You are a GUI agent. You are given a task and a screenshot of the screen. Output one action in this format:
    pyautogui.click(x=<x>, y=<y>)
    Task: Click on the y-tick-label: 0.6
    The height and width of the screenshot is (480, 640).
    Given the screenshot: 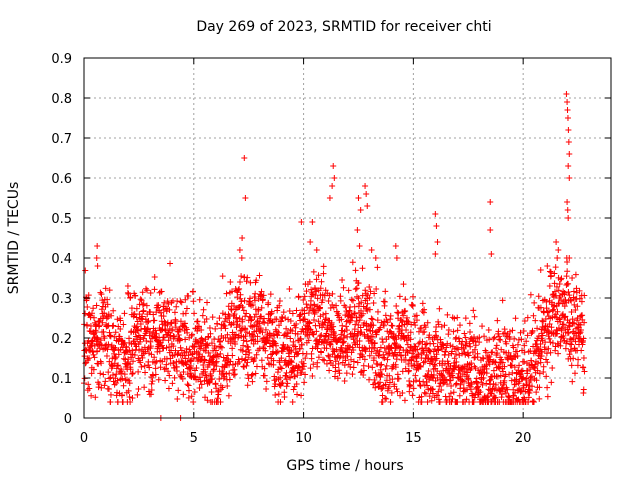 What is the action you would take?
    pyautogui.click(x=61, y=179)
    